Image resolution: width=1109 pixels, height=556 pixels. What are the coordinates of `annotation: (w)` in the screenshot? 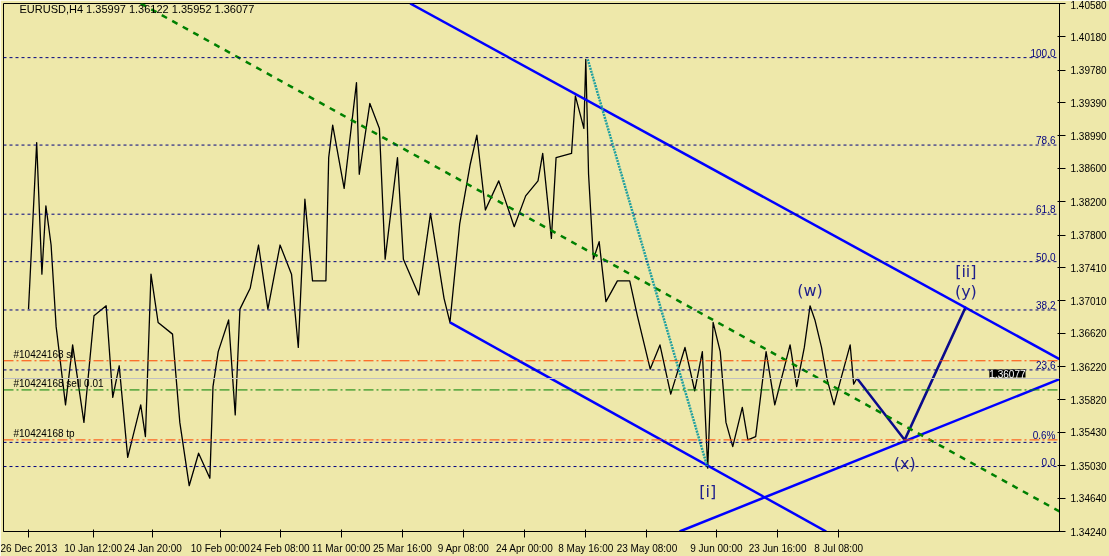 It's located at (810, 290).